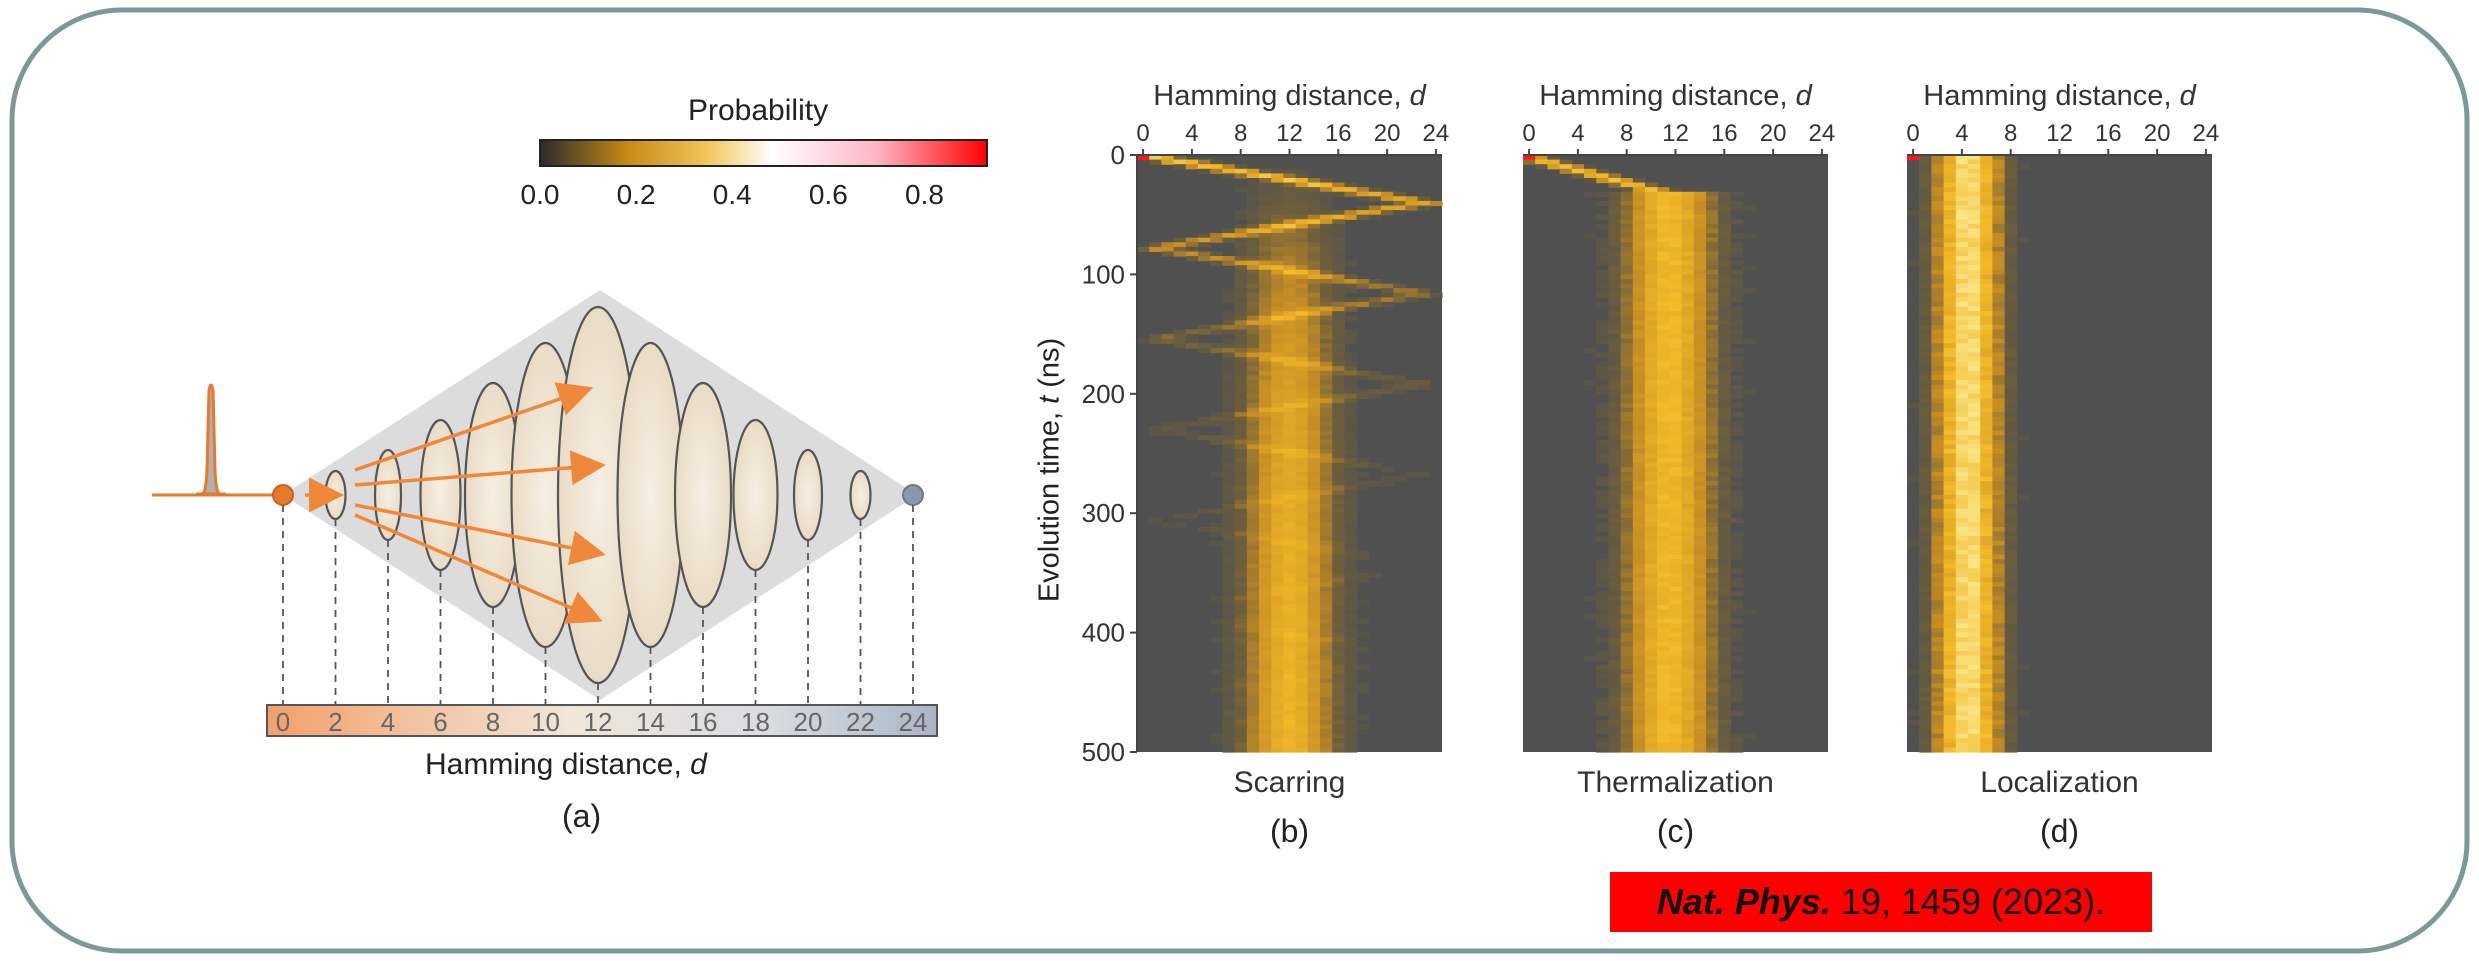  Describe the element at coordinates (2010, 133) in the screenshot. I see `x-tick-8: 8` at that location.